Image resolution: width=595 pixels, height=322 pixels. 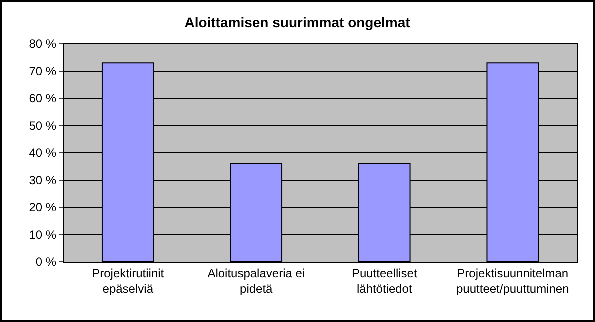 I want to click on y-tick-label: 0 %, so click(x=46, y=262).